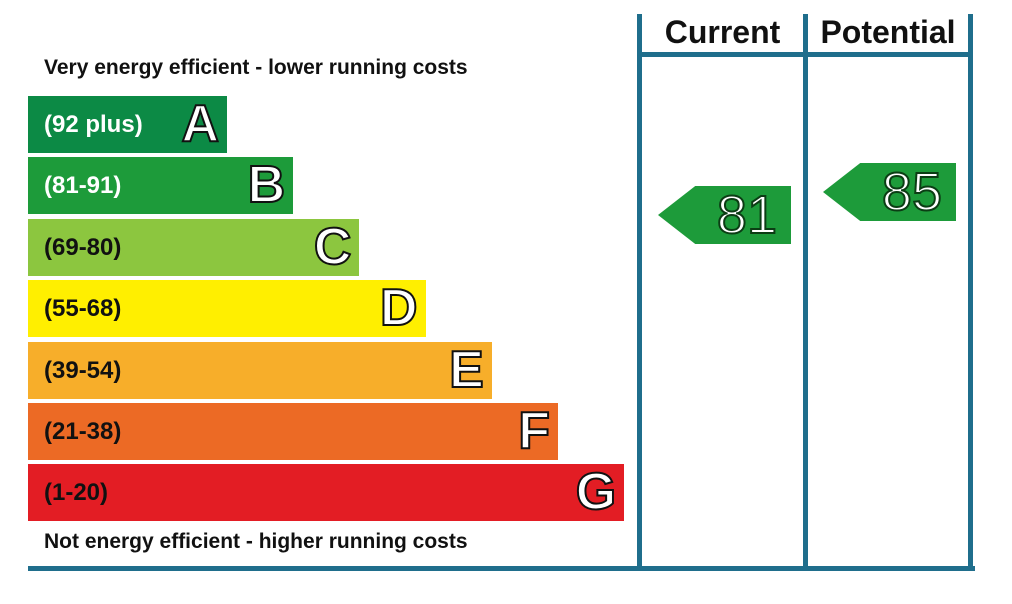  What do you see at coordinates (501, 568) in the screenshot?
I see `bottom-rule` at bounding box center [501, 568].